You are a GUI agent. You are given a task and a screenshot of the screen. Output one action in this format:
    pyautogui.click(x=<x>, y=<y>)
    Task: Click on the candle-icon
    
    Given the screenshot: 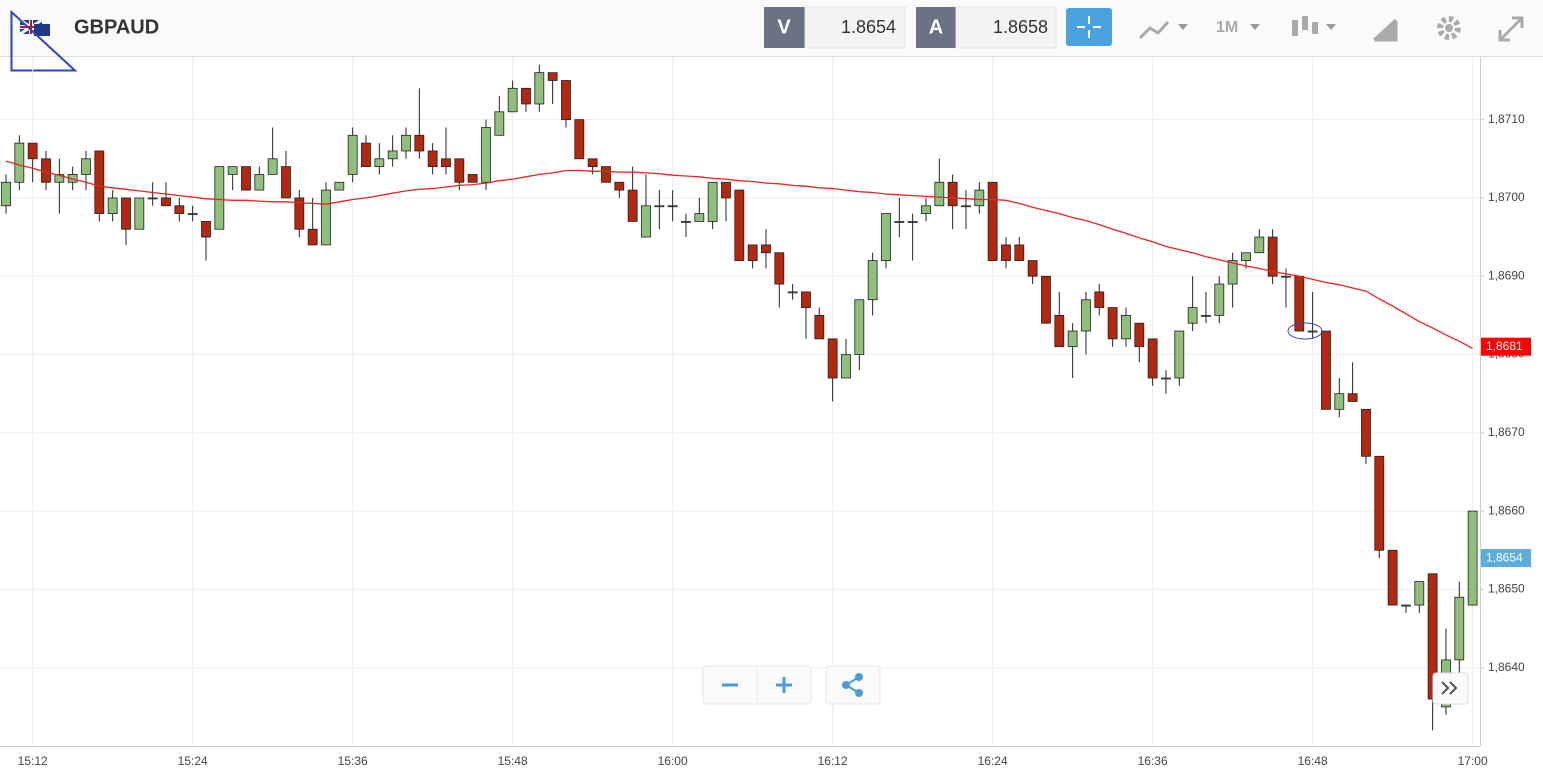 What is the action you would take?
    pyautogui.click(x=1305, y=26)
    